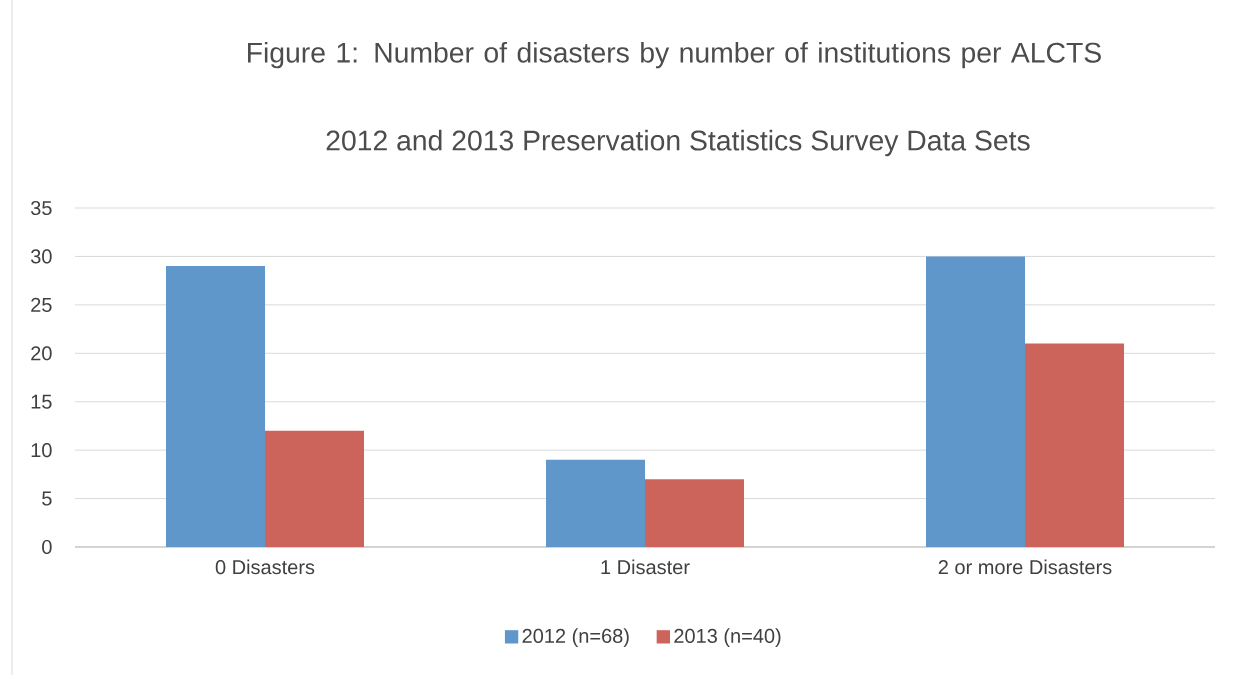  What do you see at coordinates (41, 353) in the screenshot?
I see `y-tick-label: 20` at bounding box center [41, 353].